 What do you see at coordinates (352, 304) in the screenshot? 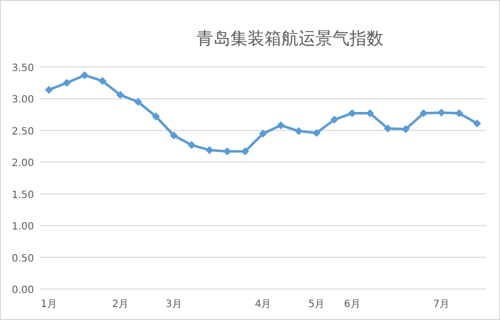
I see `x-tick-label: 6月` at bounding box center [352, 304].